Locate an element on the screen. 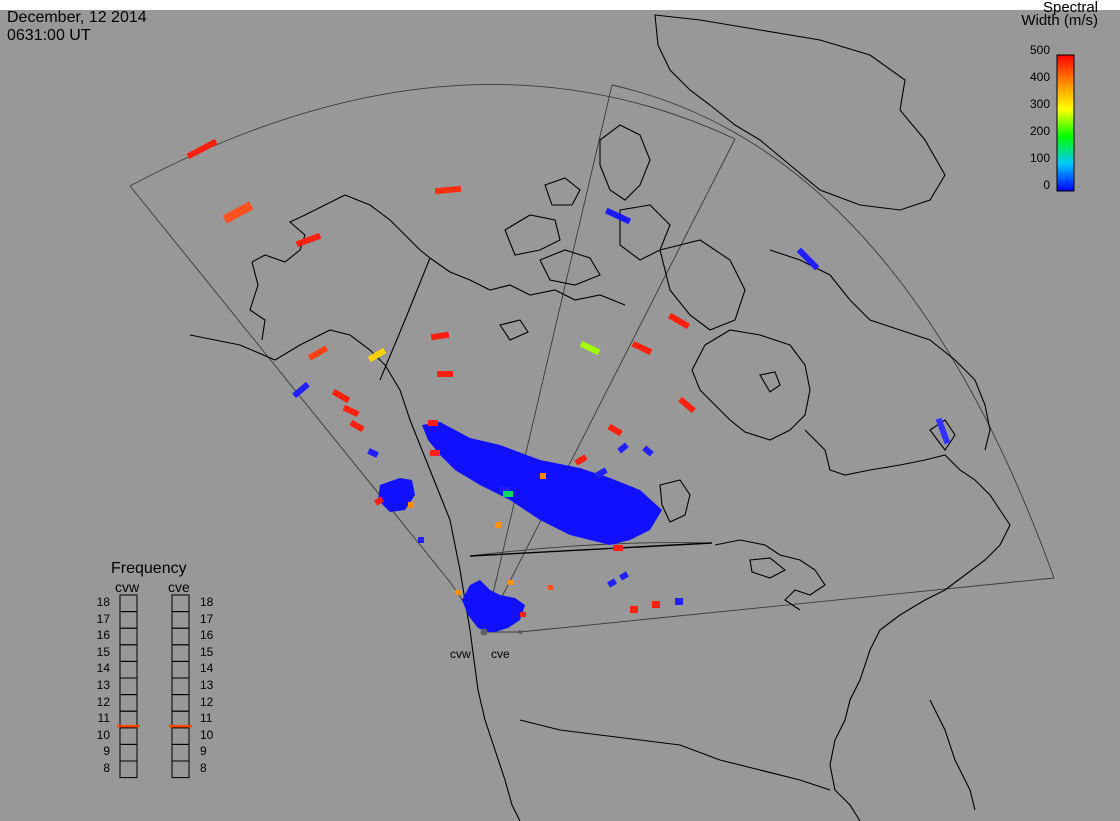 The width and height of the screenshot is (1120, 821). fov-arc-west is located at coordinates (432, 135).